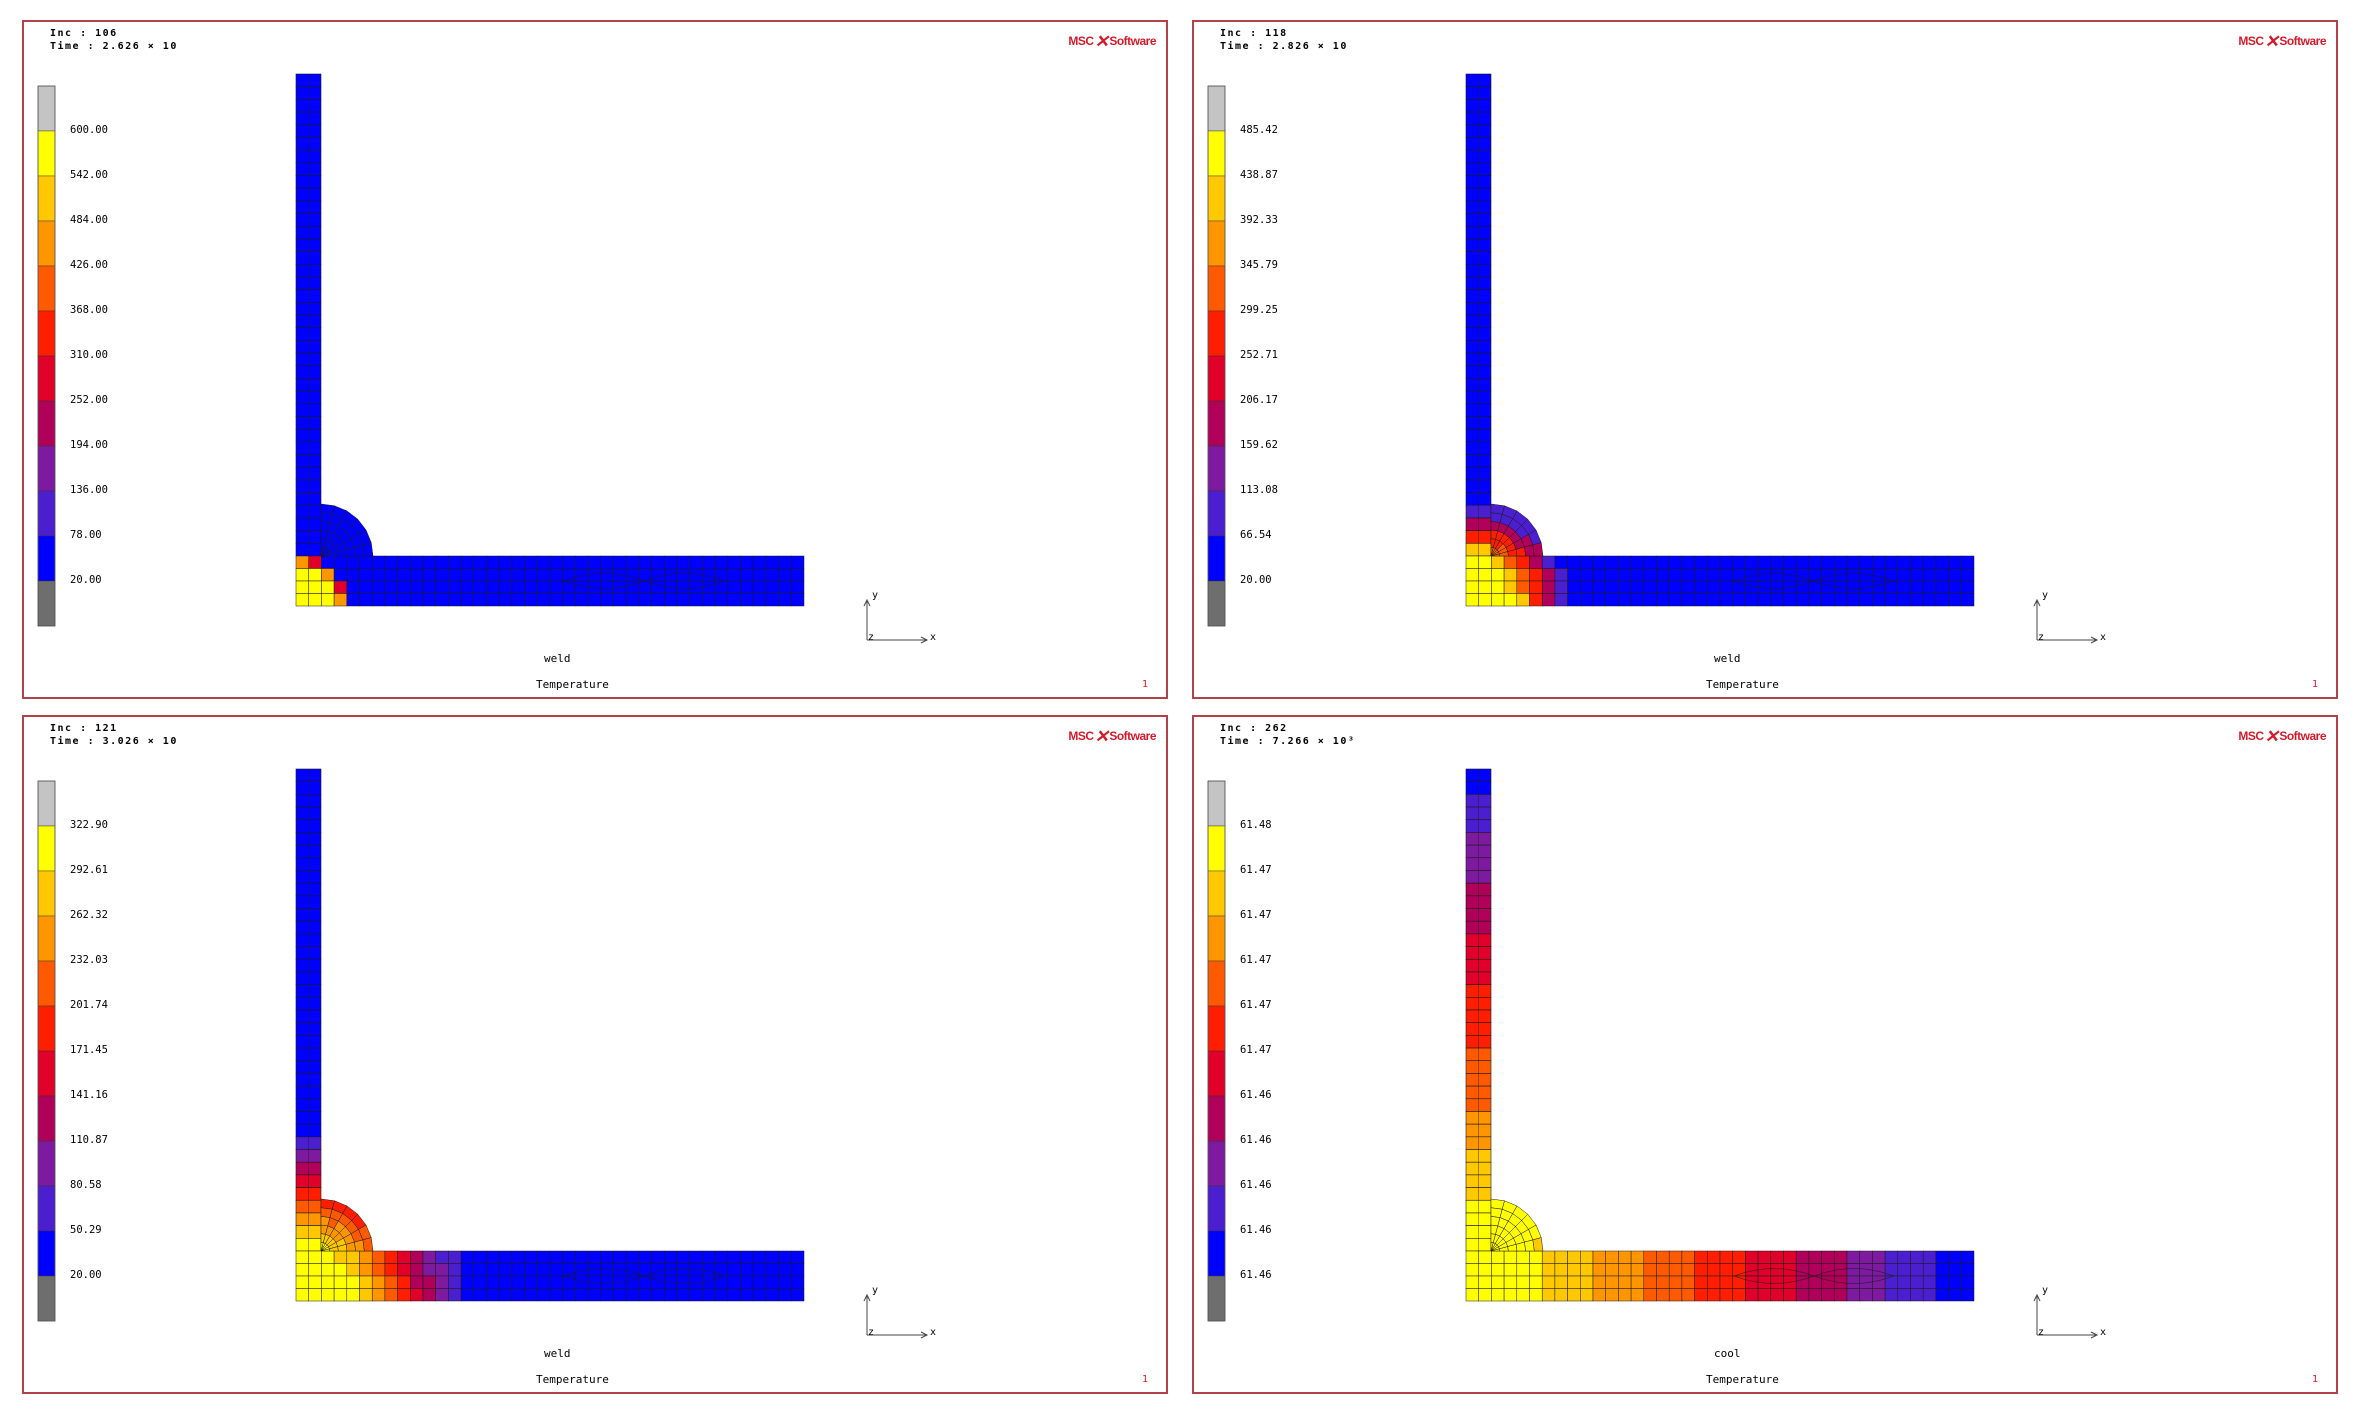 The image size is (2357, 1412). What do you see at coordinates (114, 46) in the screenshot?
I see `time-label: Time : 2.626 × 10` at bounding box center [114, 46].